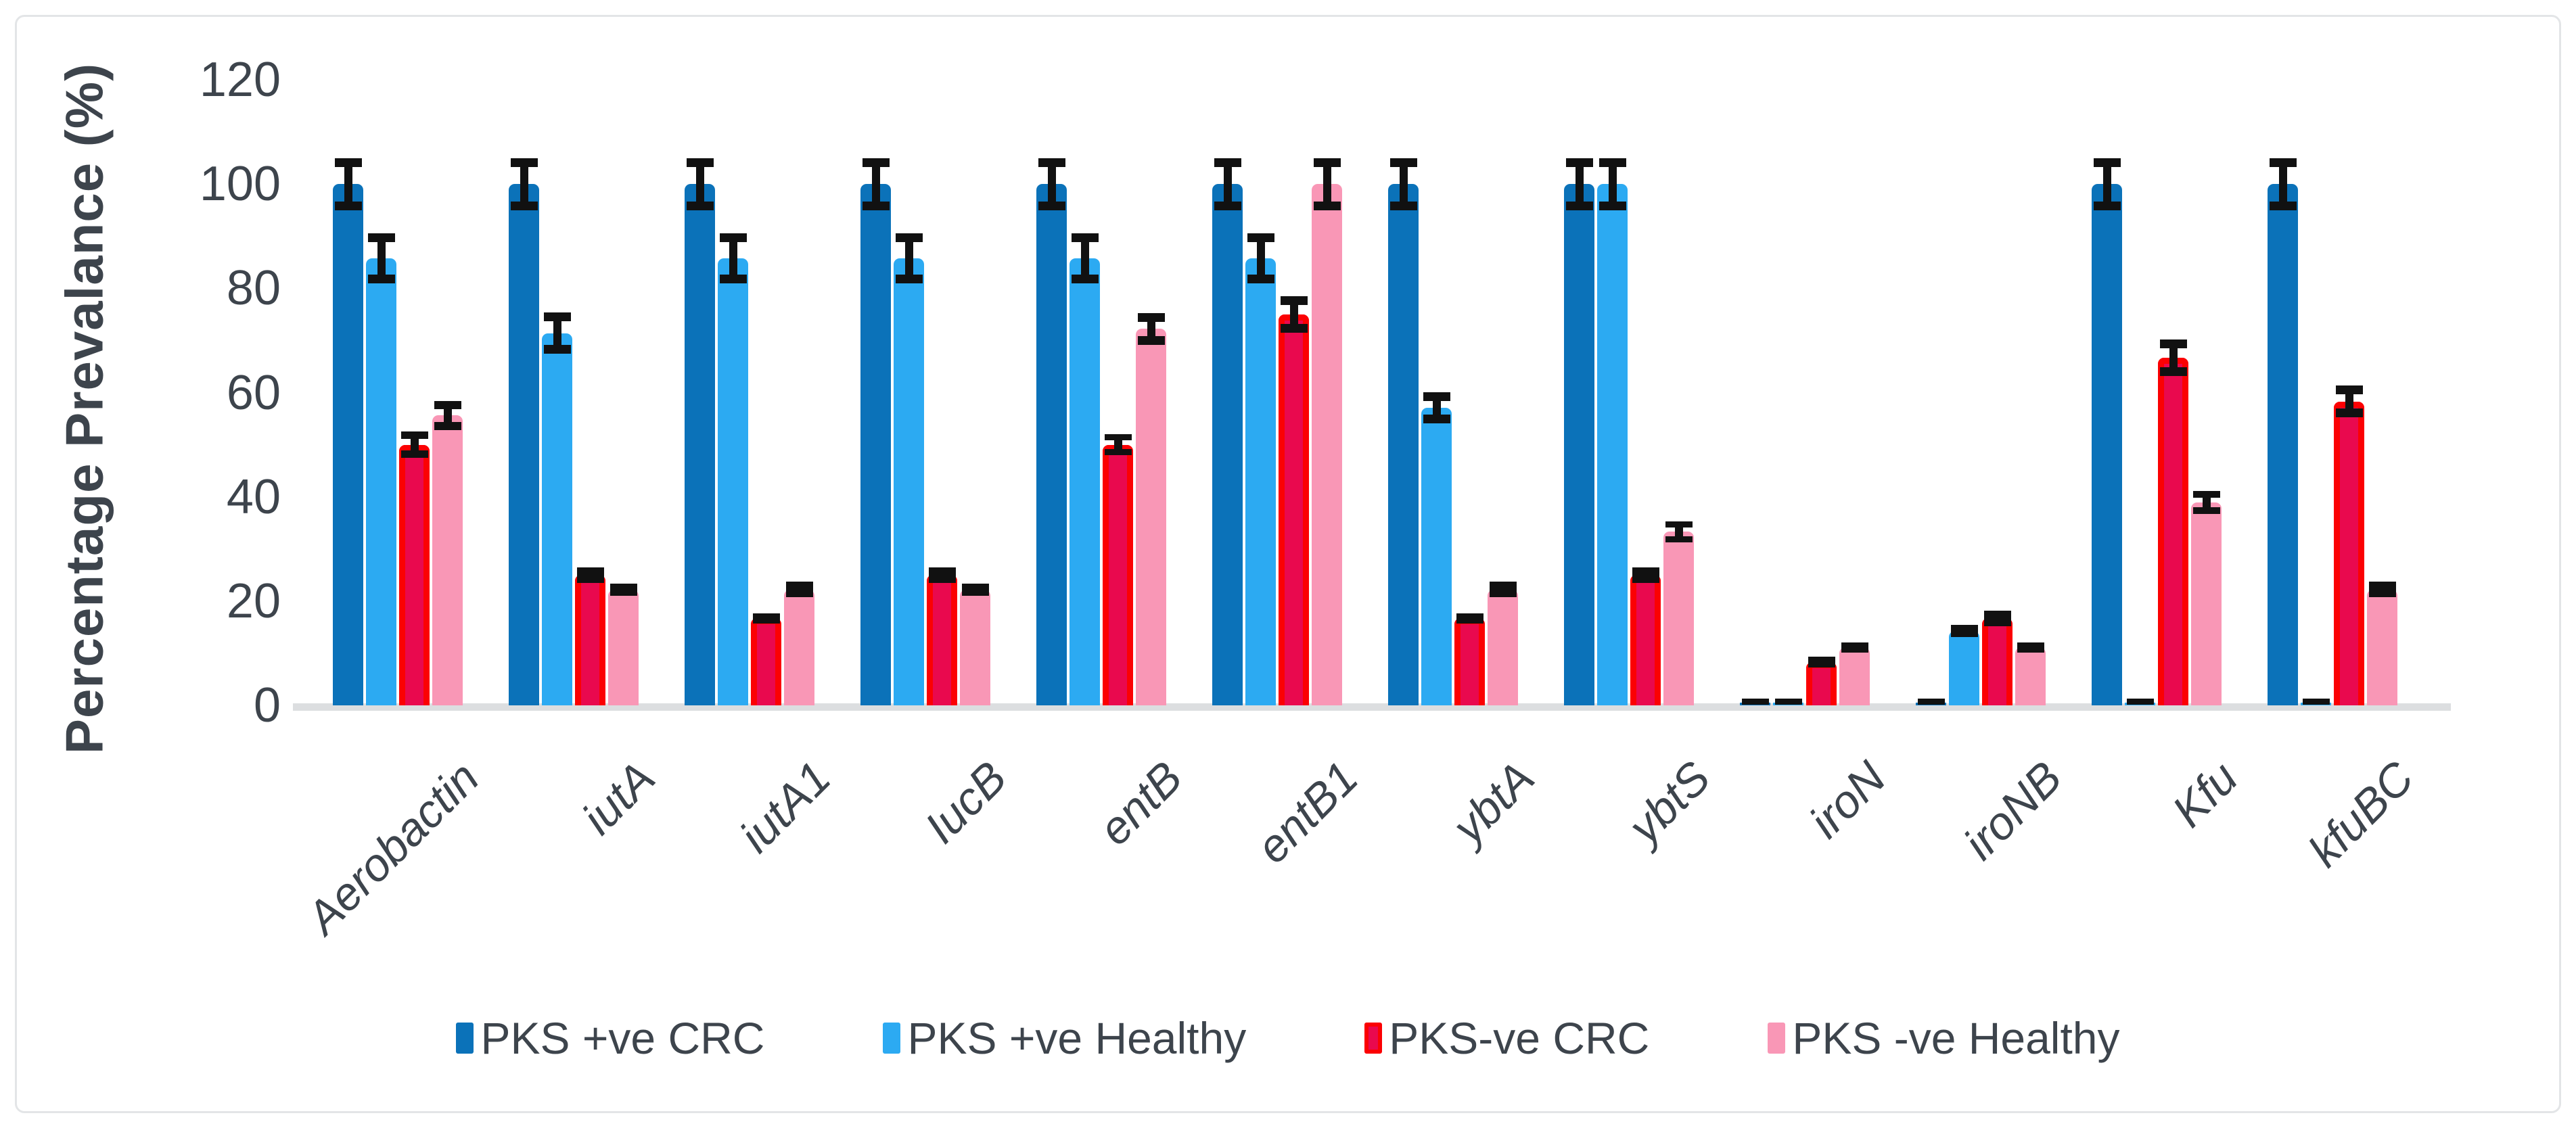 Image resolution: width=2576 pixels, height=1126 pixels. Describe the element at coordinates (1453, 392) in the screenshot. I see `bar-group-ybtA` at that location.